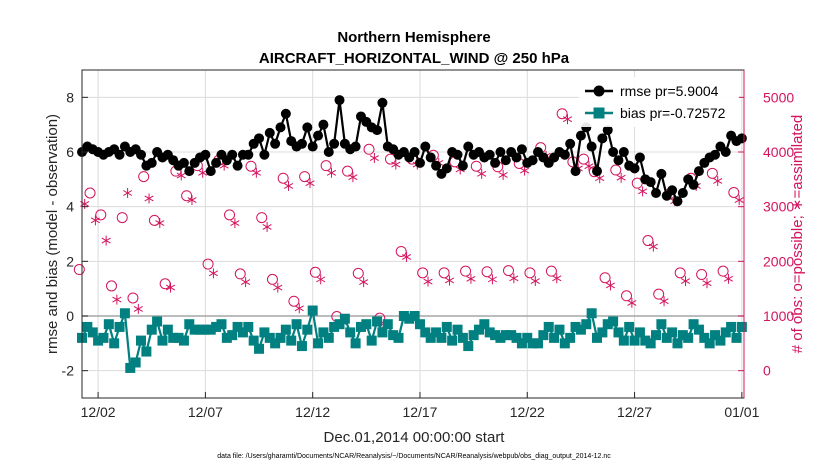 The height and width of the screenshot is (470, 830). I want to click on y-right-tick-label: 5000, so click(778, 97).